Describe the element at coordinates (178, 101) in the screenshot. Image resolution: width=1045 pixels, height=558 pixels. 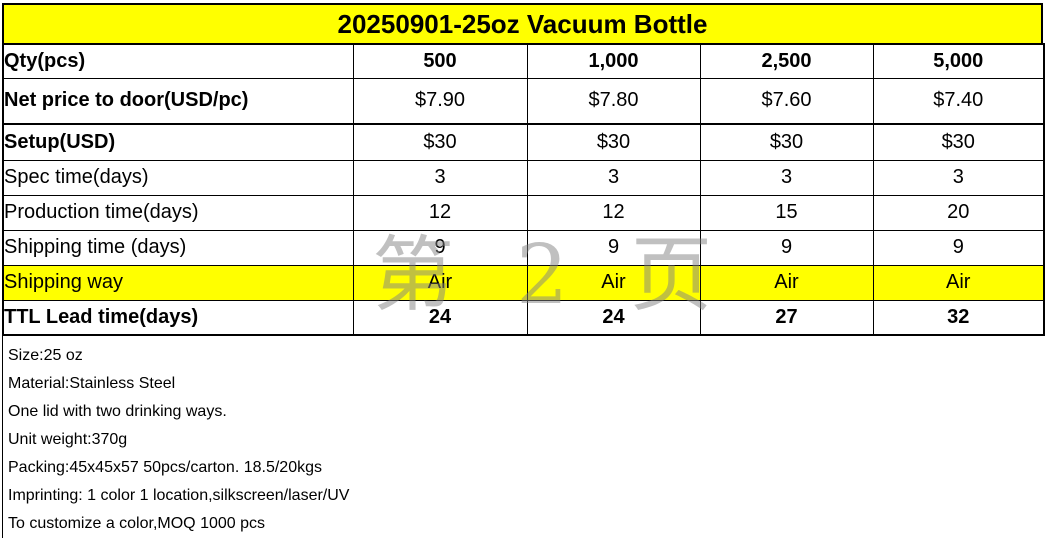
I see `row-label: Net price to door(USD/pc)` at that location.